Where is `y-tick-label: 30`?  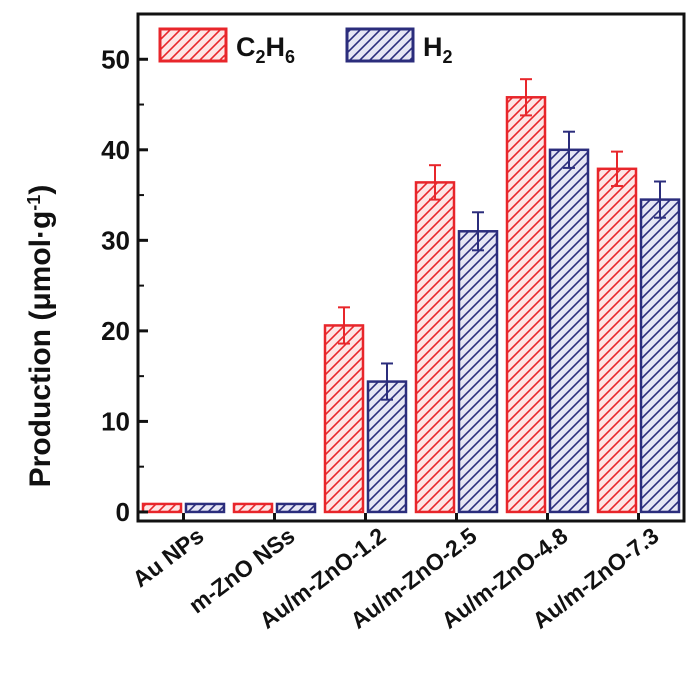
y-tick-label: 30 is located at coordinates (115, 240).